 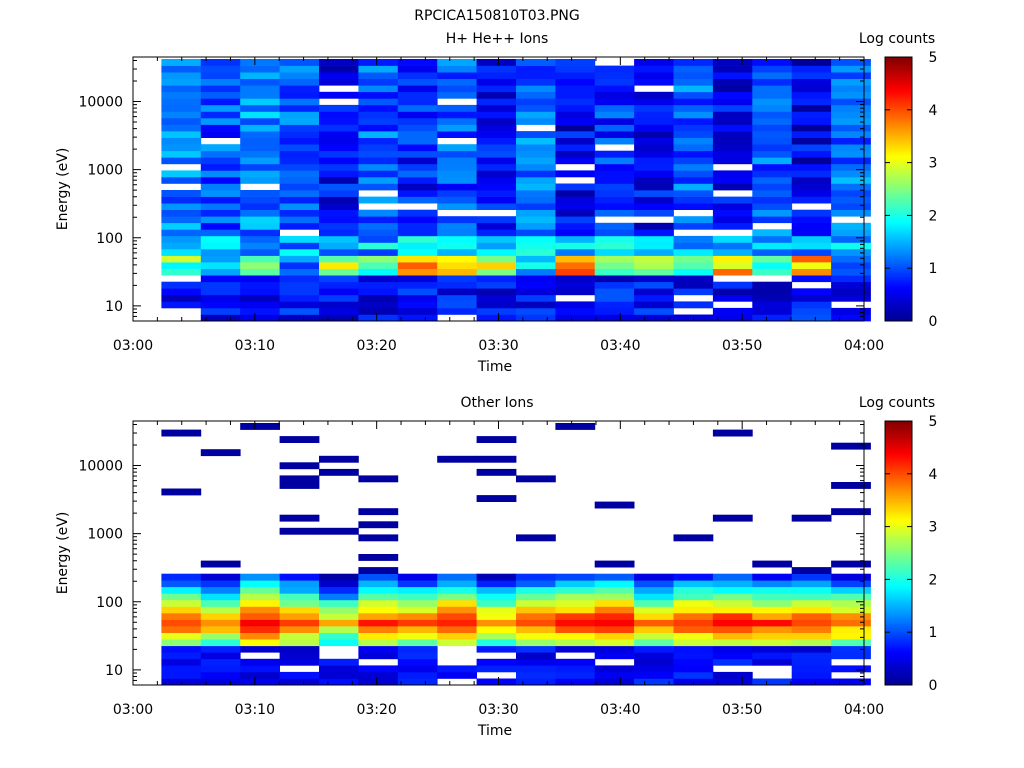 I want to click on colorbar-frame, so click(x=898, y=553).